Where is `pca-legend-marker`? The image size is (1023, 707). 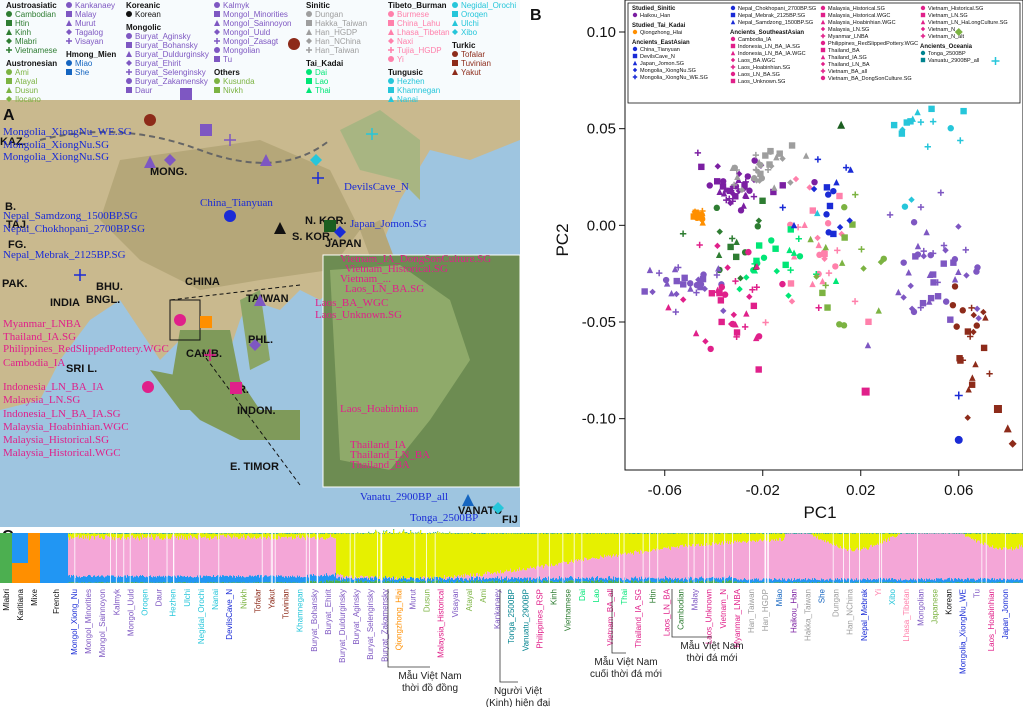
pca-legend-marker is located at coordinates (823, 15).